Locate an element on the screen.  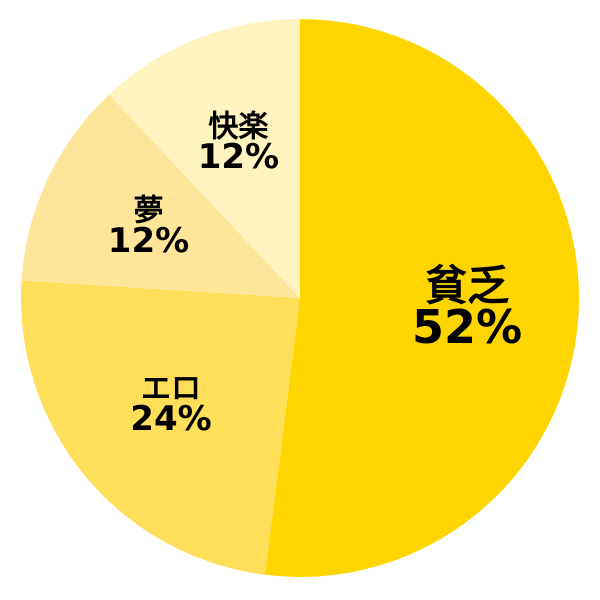
pie-slice-percent-1: 52% is located at coordinates (467, 327).